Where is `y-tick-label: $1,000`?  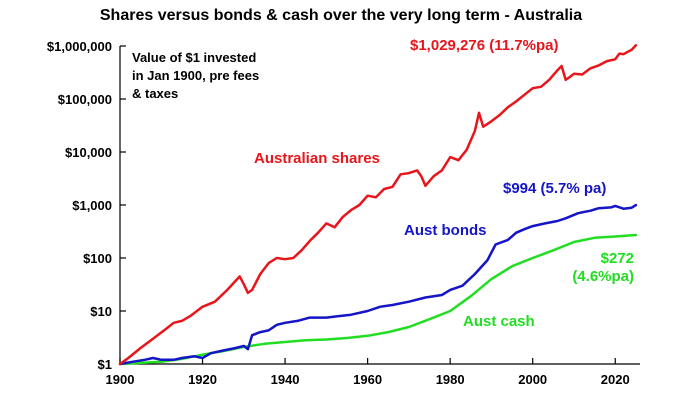 y-tick-label: $1,000 is located at coordinates (92, 205).